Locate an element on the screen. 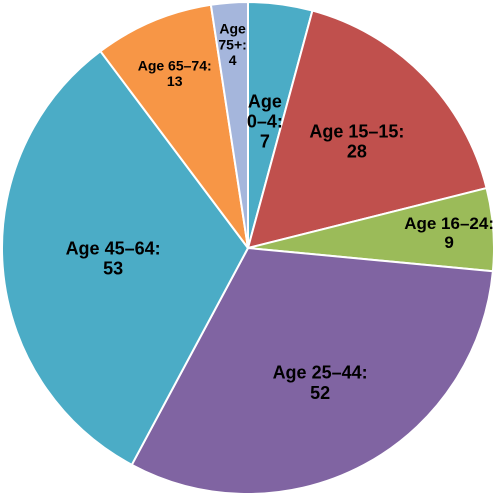 The width and height of the screenshot is (500, 499). slice-label-text: Age 15–15: is located at coordinates (356, 131).